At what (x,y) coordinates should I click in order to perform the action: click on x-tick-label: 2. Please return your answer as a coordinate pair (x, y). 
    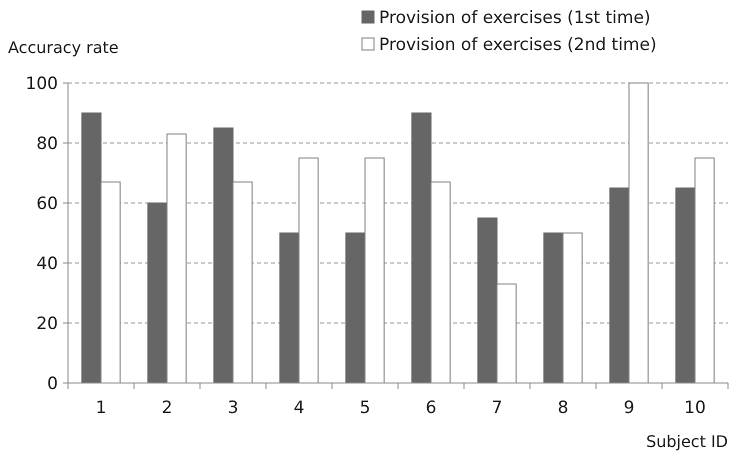
    Looking at the image, I should click on (167, 408).